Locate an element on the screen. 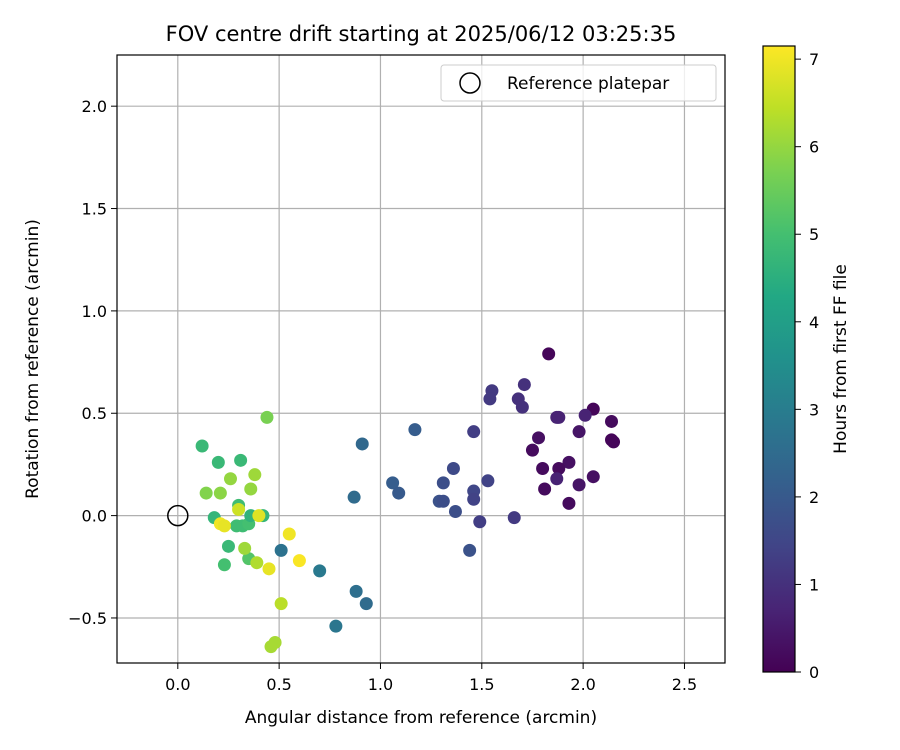 The height and width of the screenshot is (750, 900). y-tick-label: 2.0 is located at coordinates (94, 106).